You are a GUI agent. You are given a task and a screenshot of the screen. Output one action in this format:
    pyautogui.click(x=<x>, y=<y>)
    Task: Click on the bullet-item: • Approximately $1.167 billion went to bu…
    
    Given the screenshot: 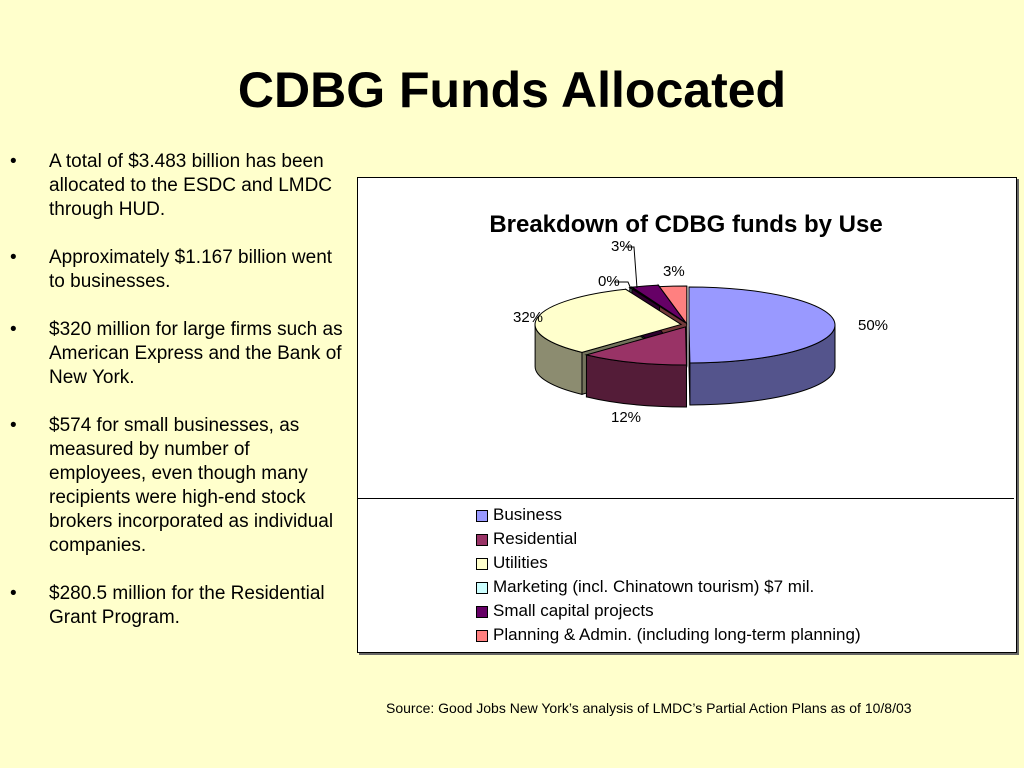 What is the action you would take?
    pyautogui.click(x=176, y=270)
    